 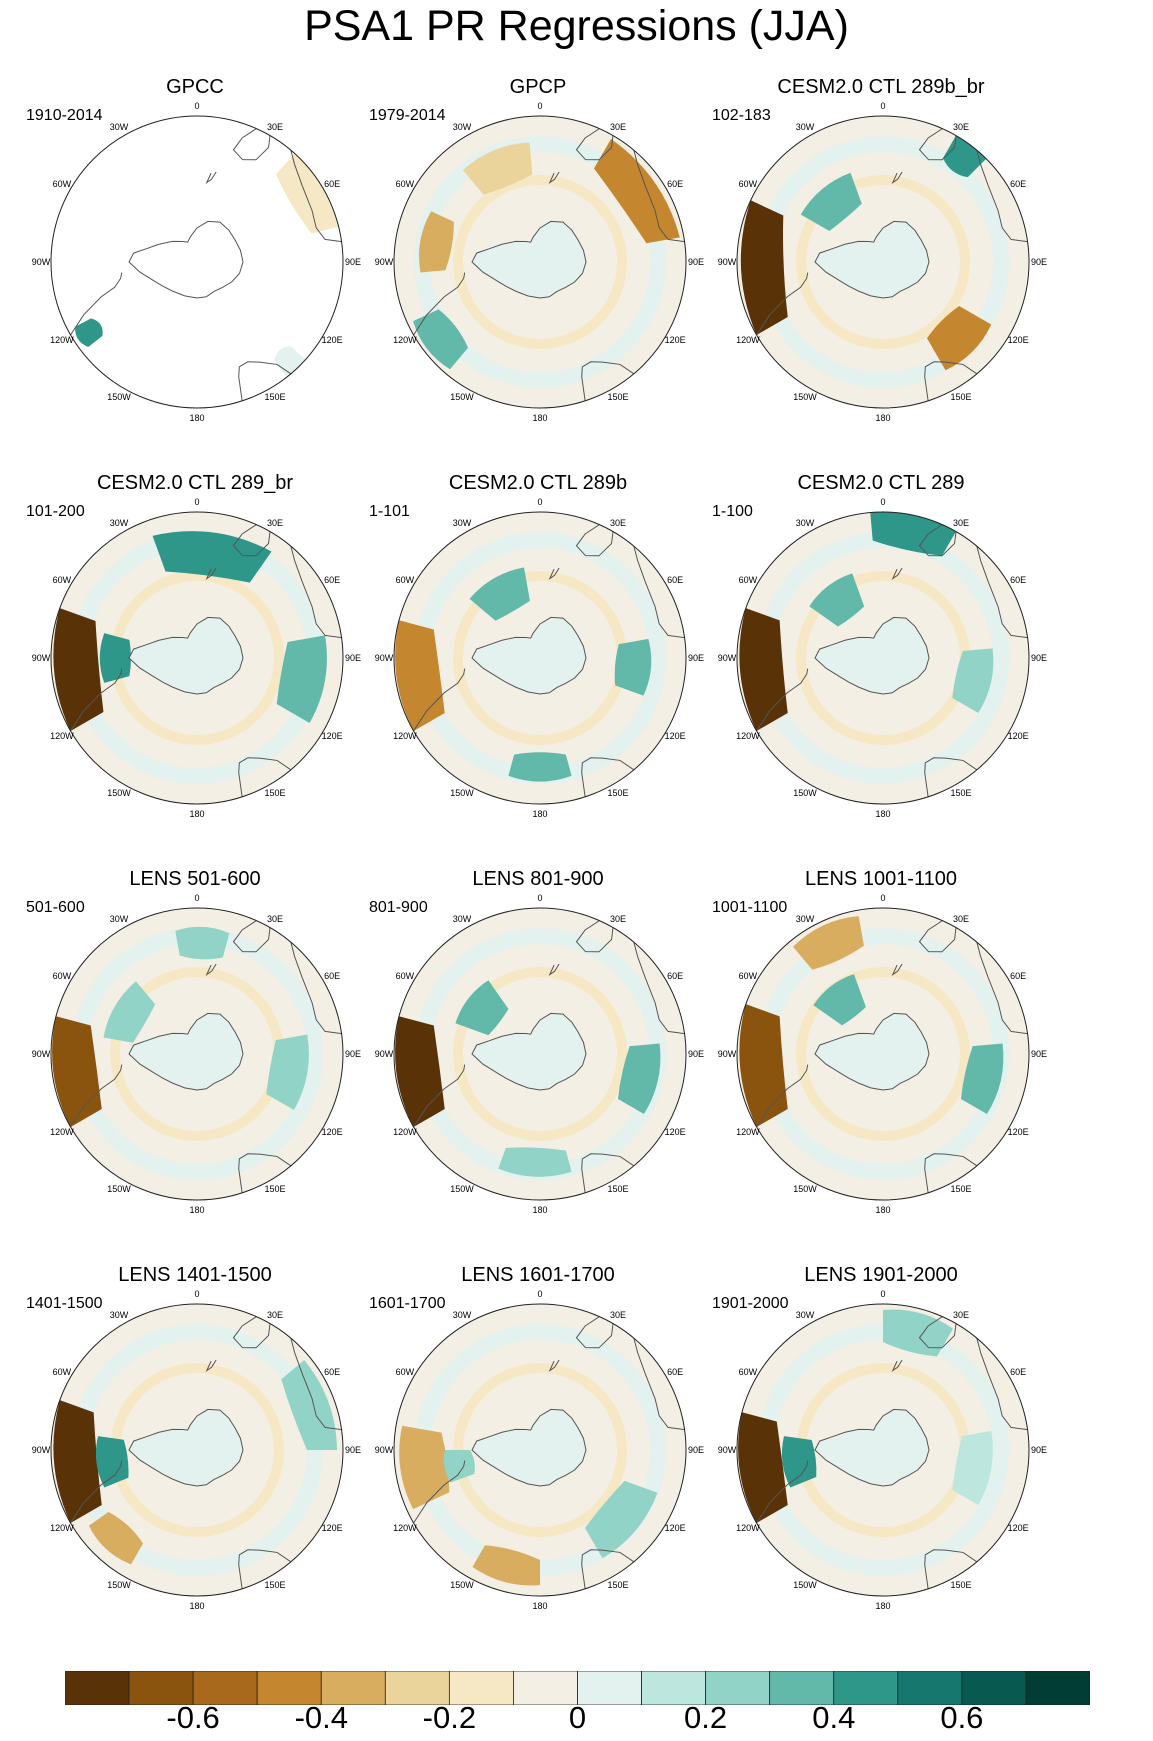 What do you see at coordinates (750, 907) in the screenshot?
I see `panel-years: 1001-1100` at bounding box center [750, 907].